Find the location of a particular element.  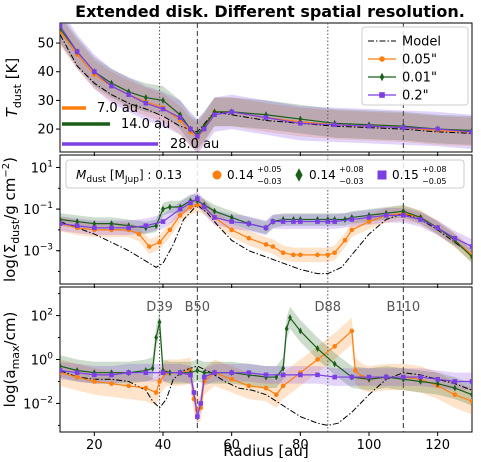

mass-legend-item: 0.14 +0.08 −0.03 is located at coordinates (329, 175).